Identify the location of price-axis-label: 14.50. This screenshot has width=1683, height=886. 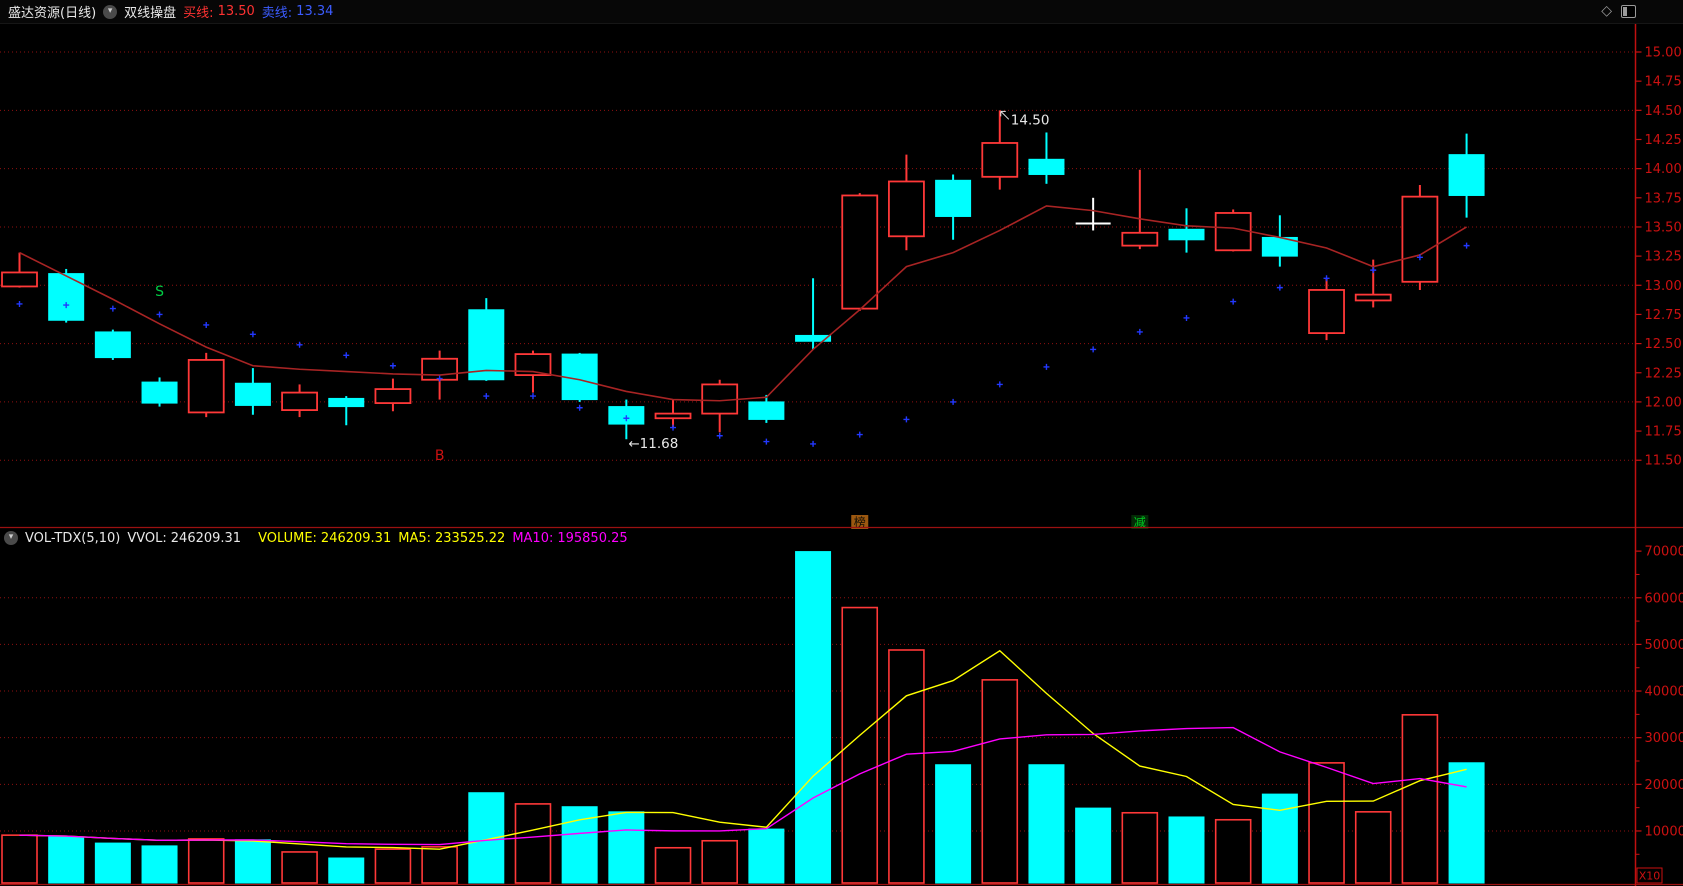
(1663, 111).